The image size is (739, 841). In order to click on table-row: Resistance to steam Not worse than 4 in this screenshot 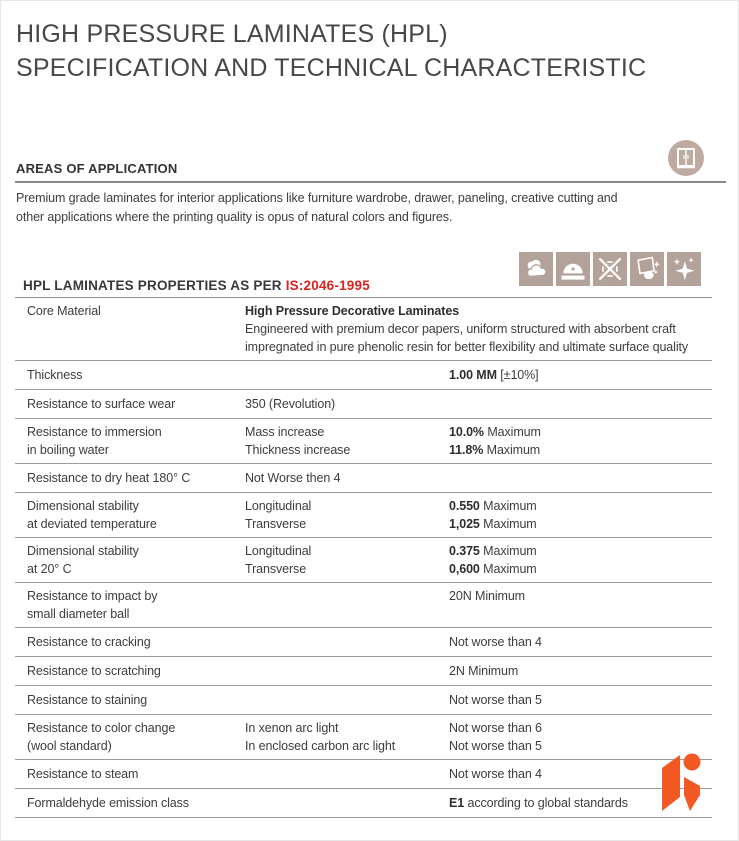, I will do `click(363, 774)`.